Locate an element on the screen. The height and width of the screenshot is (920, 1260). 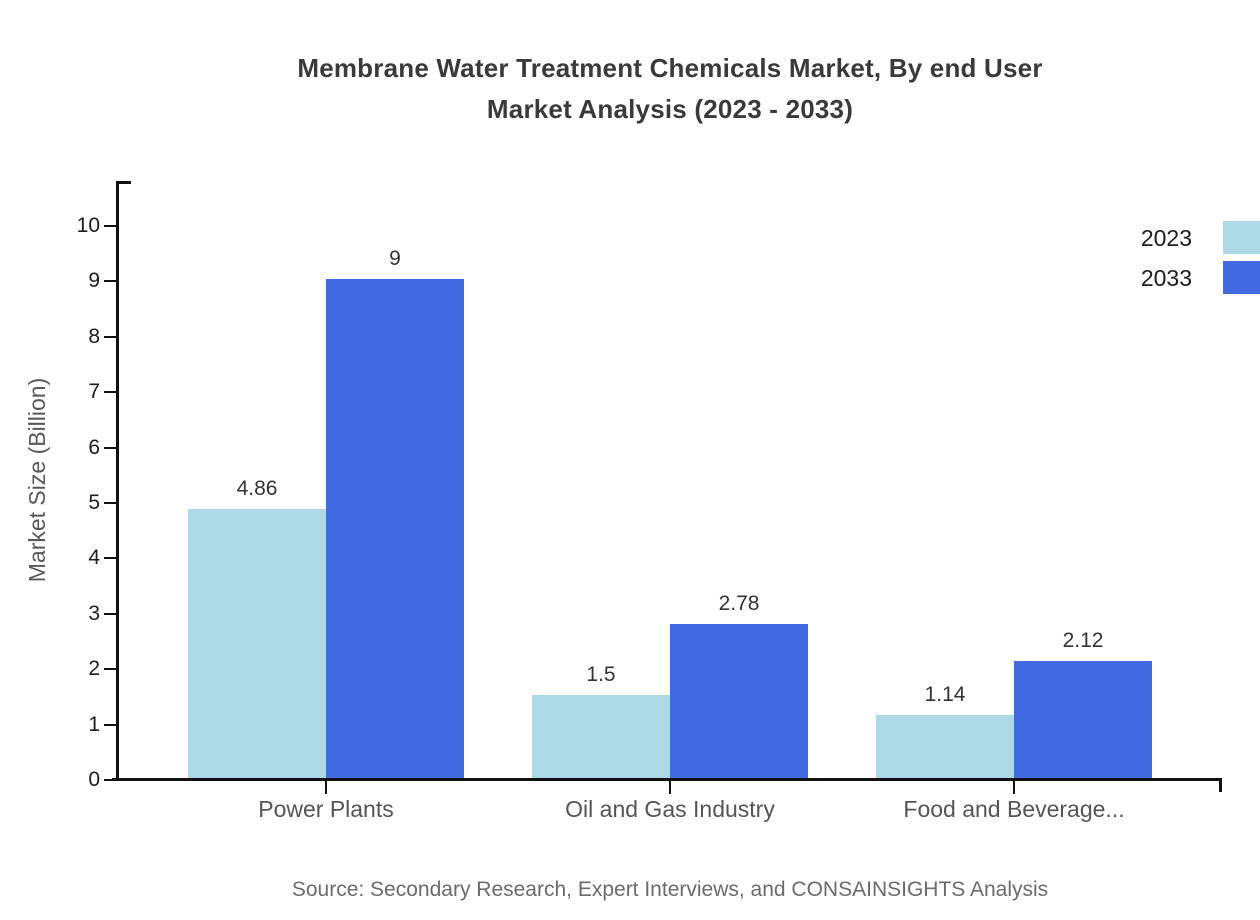
y-tick-label: 10 is located at coordinates (88, 225).